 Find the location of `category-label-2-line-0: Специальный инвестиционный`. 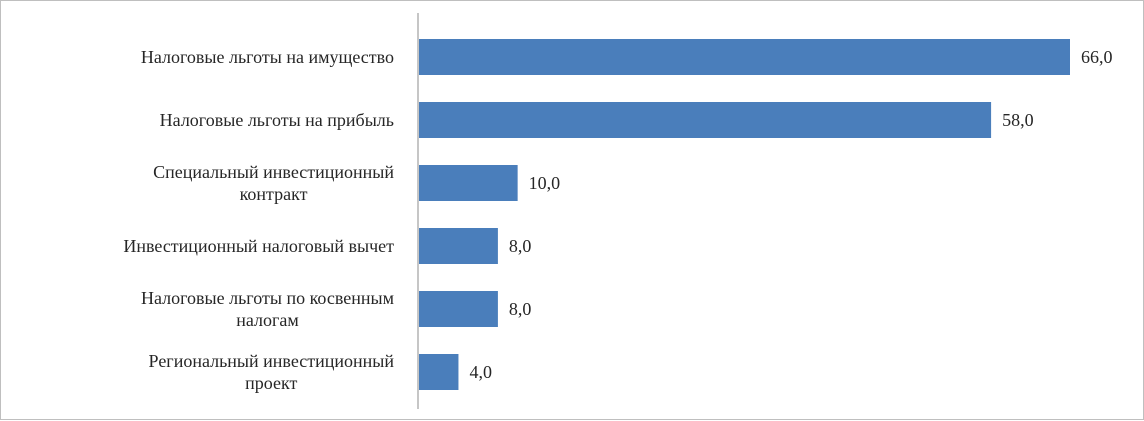

category-label-2-line-0: Специальный инвестиционный is located at coordinates (273, 172).